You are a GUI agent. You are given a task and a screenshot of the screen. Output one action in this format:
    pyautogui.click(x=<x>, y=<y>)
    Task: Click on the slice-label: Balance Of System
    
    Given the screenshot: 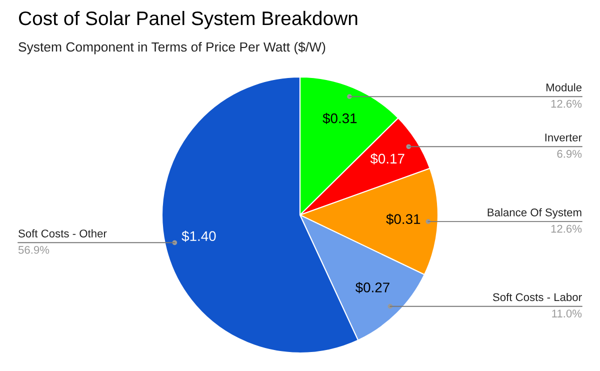 What is the action you would take?
    pyautogui.click(x=535, y=213)
    